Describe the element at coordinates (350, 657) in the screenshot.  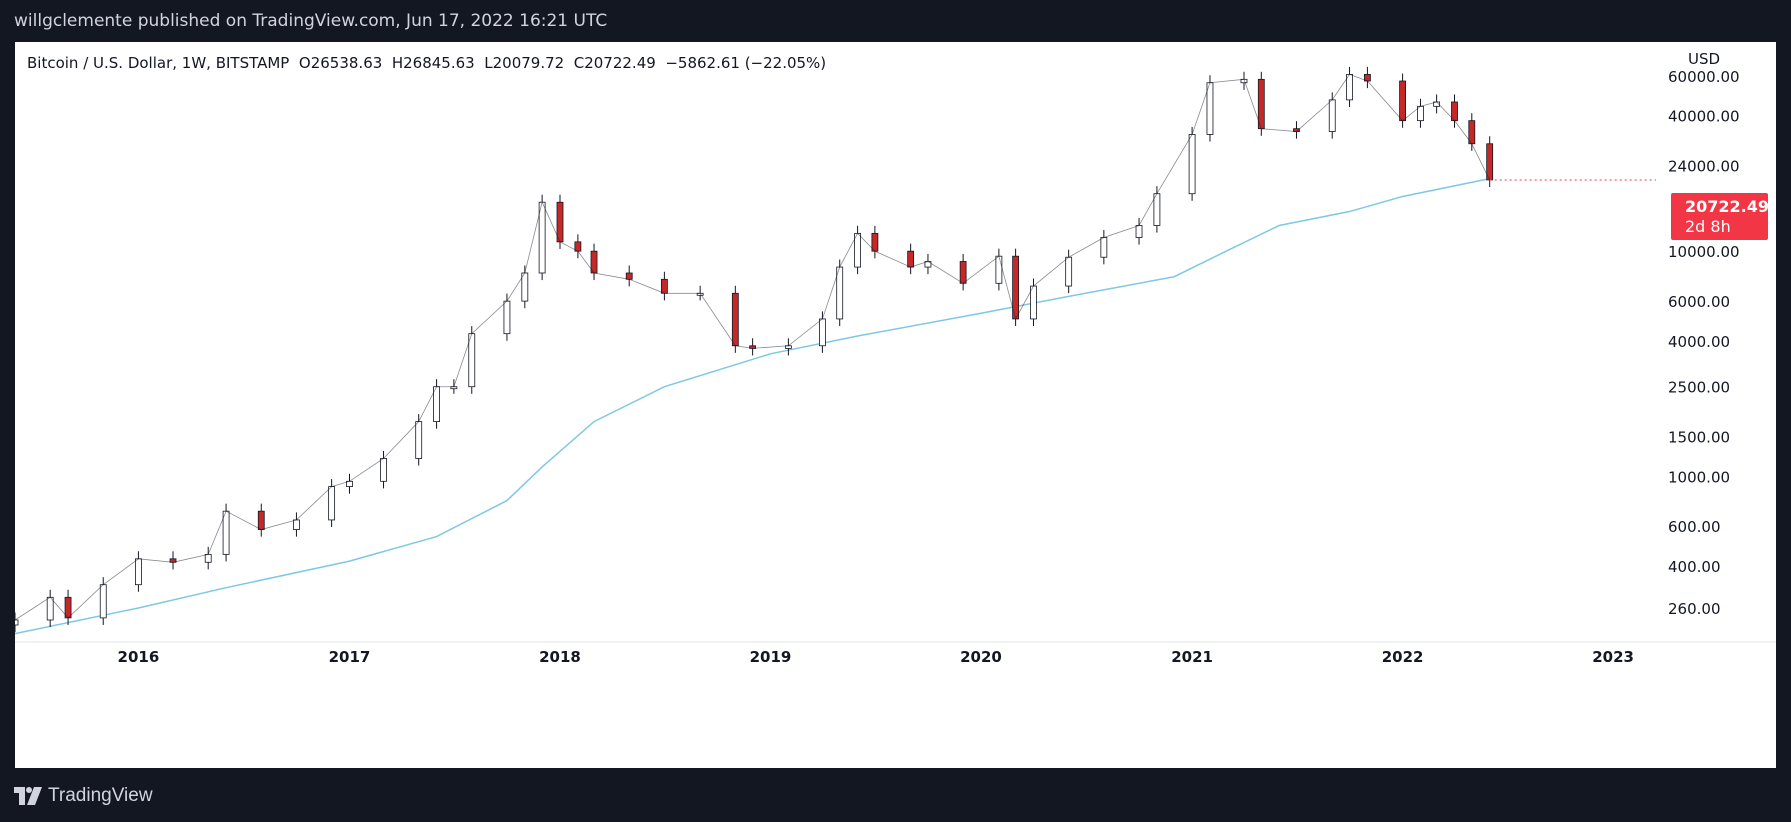
I see `x-tick-label: 2017` at that location.